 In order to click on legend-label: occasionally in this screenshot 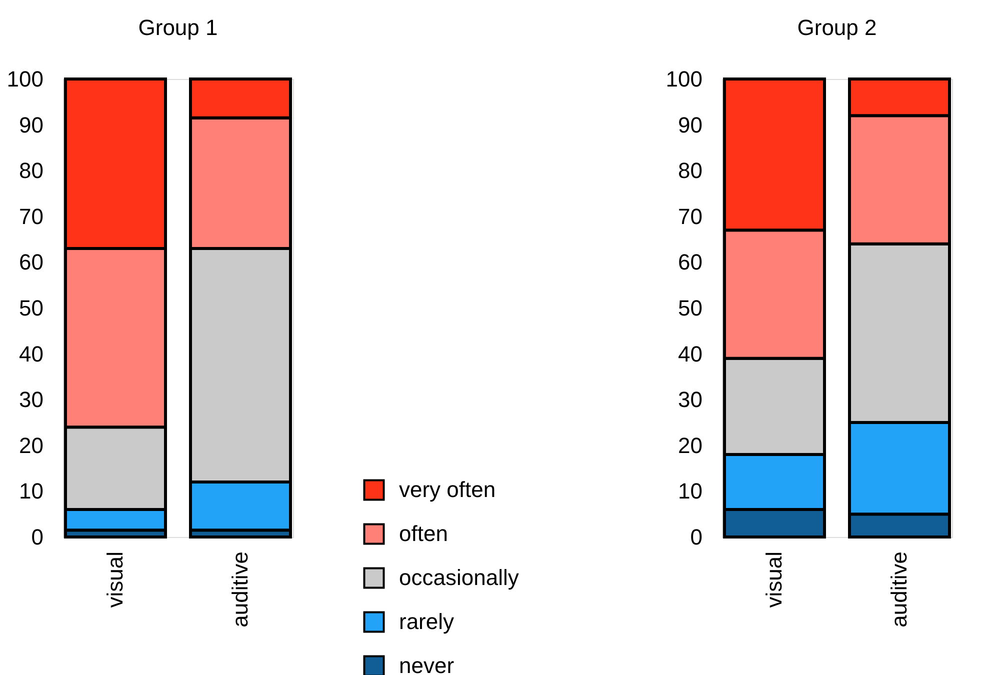, I will do `click(459, 577)`.